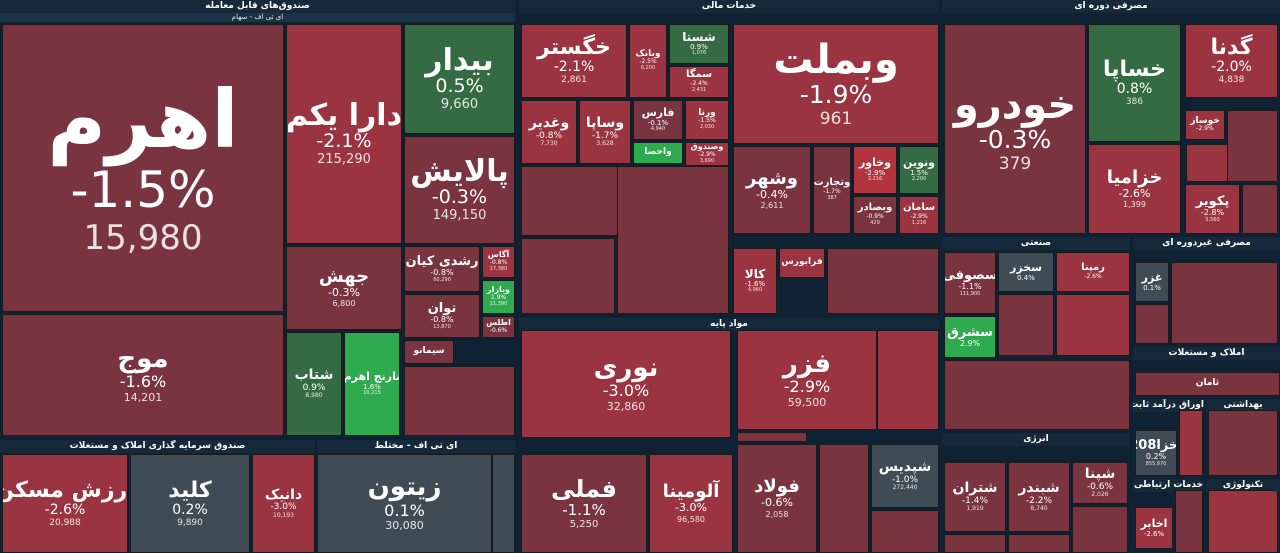 The image size is (1280, 553). I want to click on stock-tile: فارس -0.1% 4,940, so click(658, 120).